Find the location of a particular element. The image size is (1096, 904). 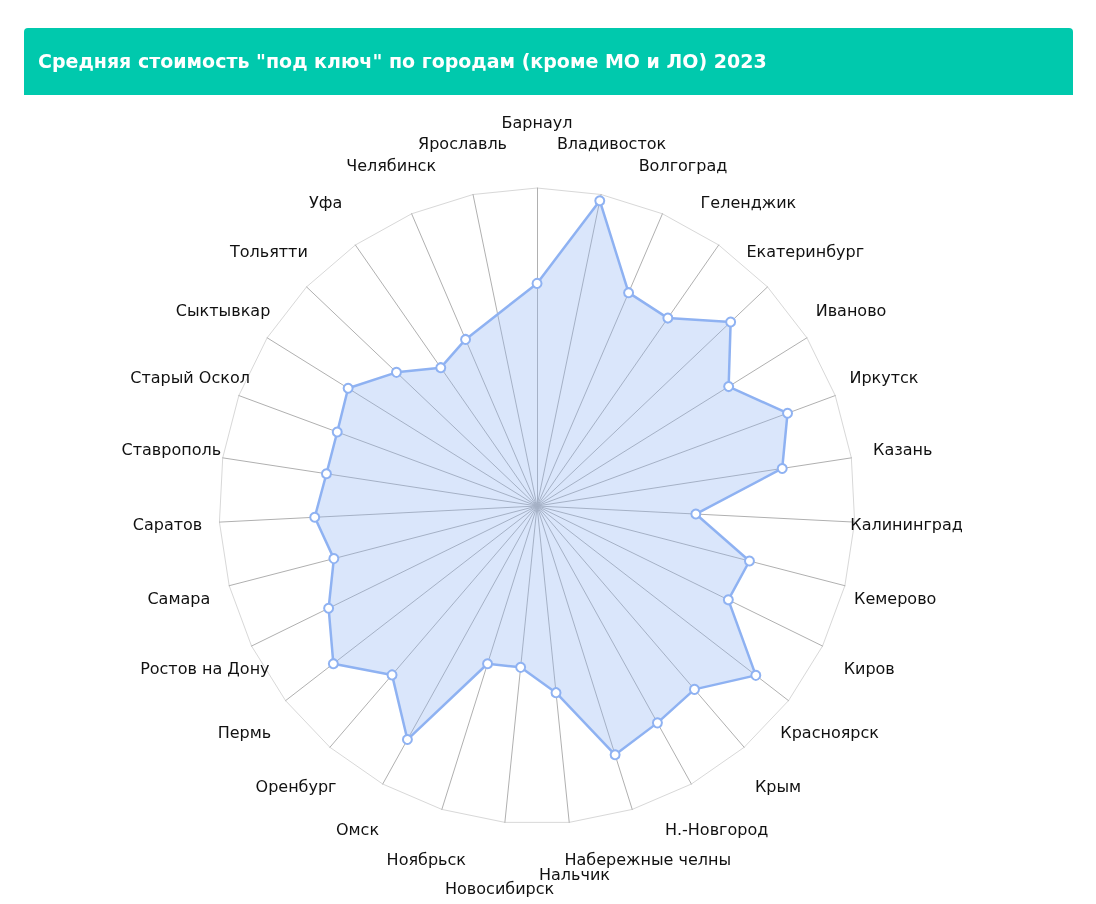

spoke-label: Н.-Новгород is located at coordinates (716, 830).